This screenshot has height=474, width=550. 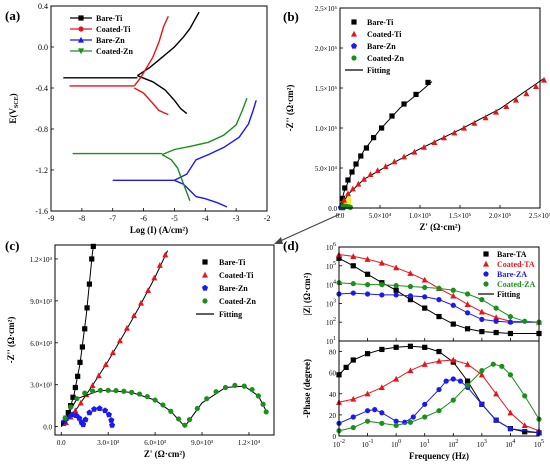 What do you see at coordinates (309, 228) in the screenshot?
I see `zoom-arrow-shaft` at bounding box center [309, 228].